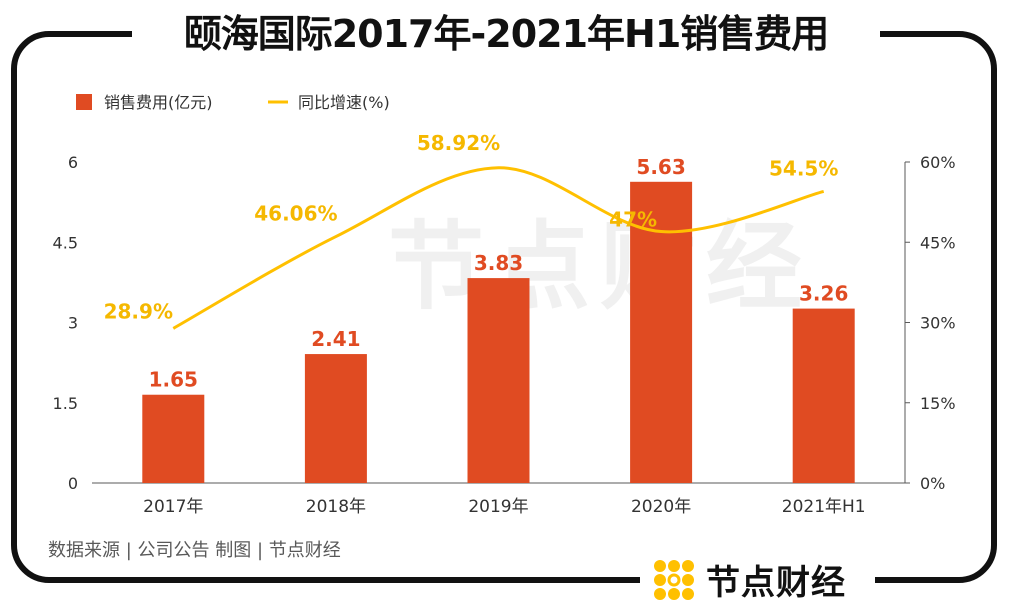 The height and width of the screenshot is (609, 1011). I want to click on data-source: 数据来源 | 公司公告 制图 | 节点财经, so click(194, 550).